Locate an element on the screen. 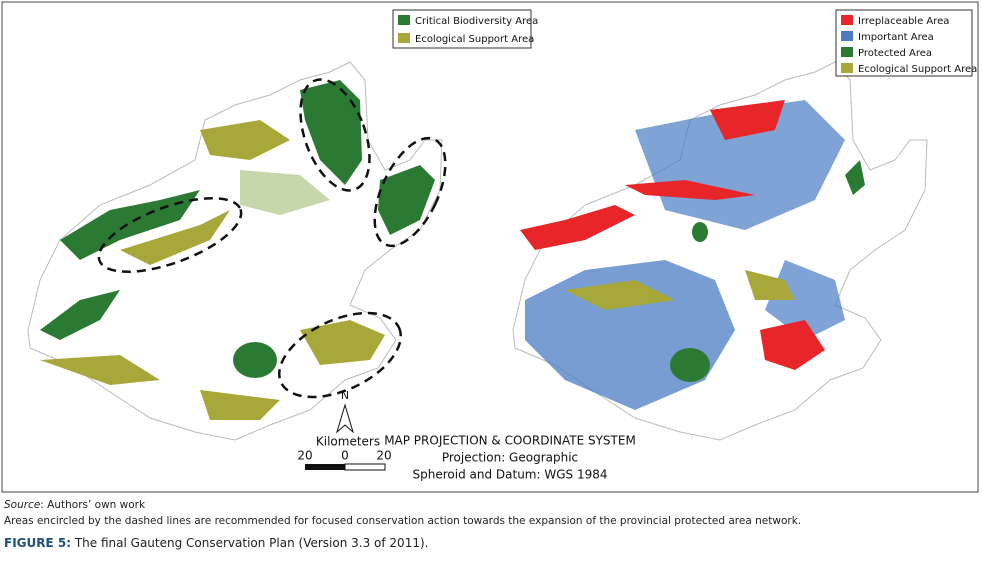 Image resolution: width=982 pixels, height=562 pixels. scale-unit: Kilometers is located at coordinates (348, 442).